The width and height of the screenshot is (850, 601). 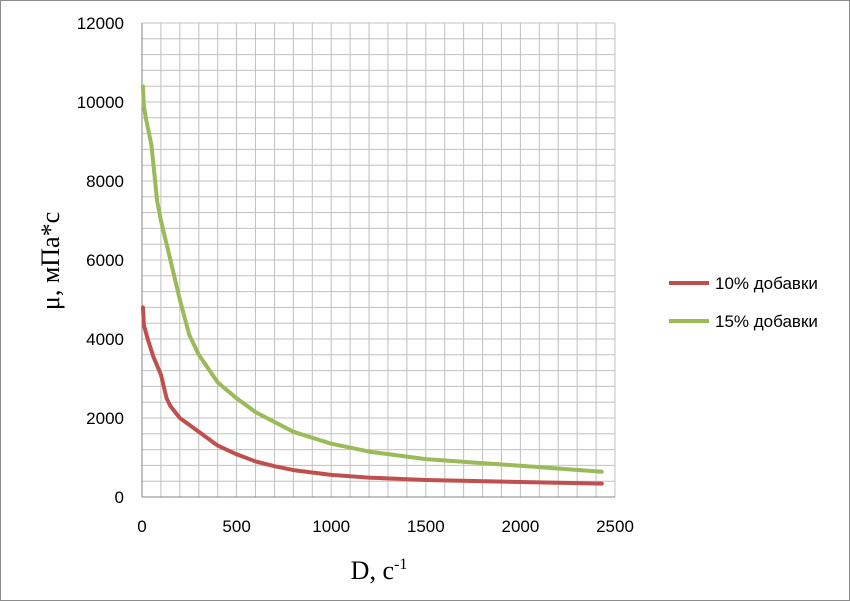 What do you see at coordinates (520, 526) in the screenshot?
I see `x-tick-label: 2000` at bounding box center [520, 526].